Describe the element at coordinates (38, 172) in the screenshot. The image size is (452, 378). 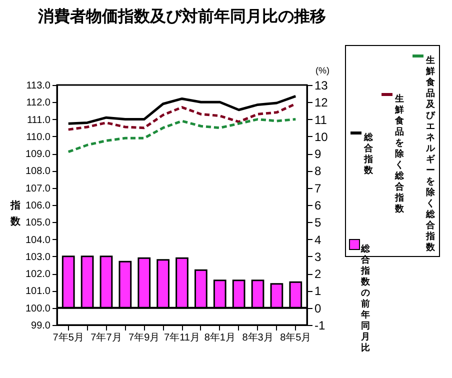
I see `y-tick-label: 108.0` at that location.